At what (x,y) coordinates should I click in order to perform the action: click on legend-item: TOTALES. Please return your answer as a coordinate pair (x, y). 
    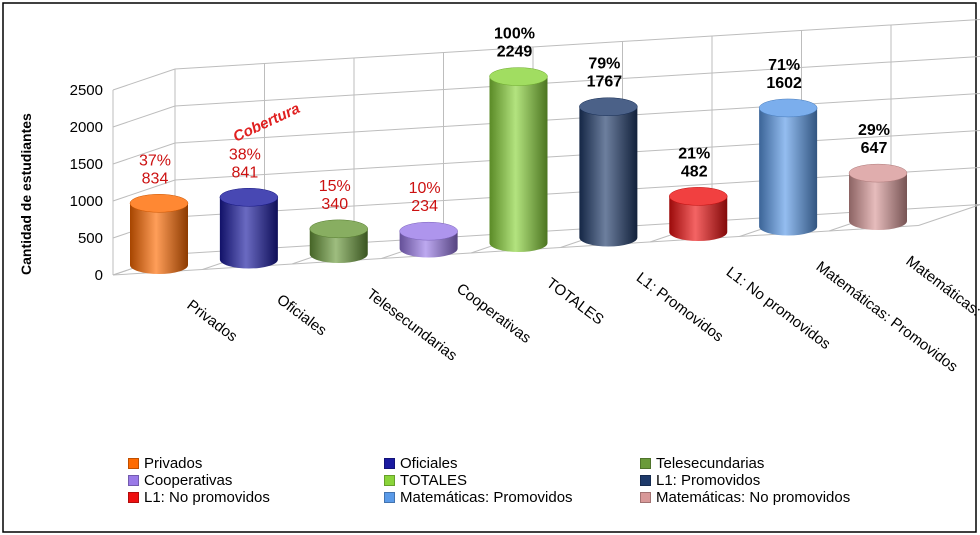
    Looking at the image, I should click on (425, 480).